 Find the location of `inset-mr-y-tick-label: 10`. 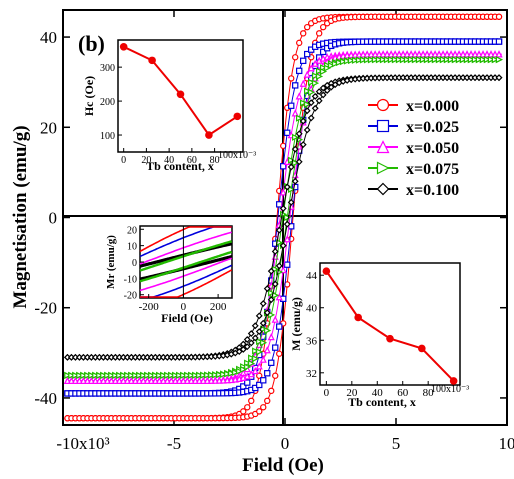

inset-mr-y-tick-label: 10 is located at coordinates (132, 247).